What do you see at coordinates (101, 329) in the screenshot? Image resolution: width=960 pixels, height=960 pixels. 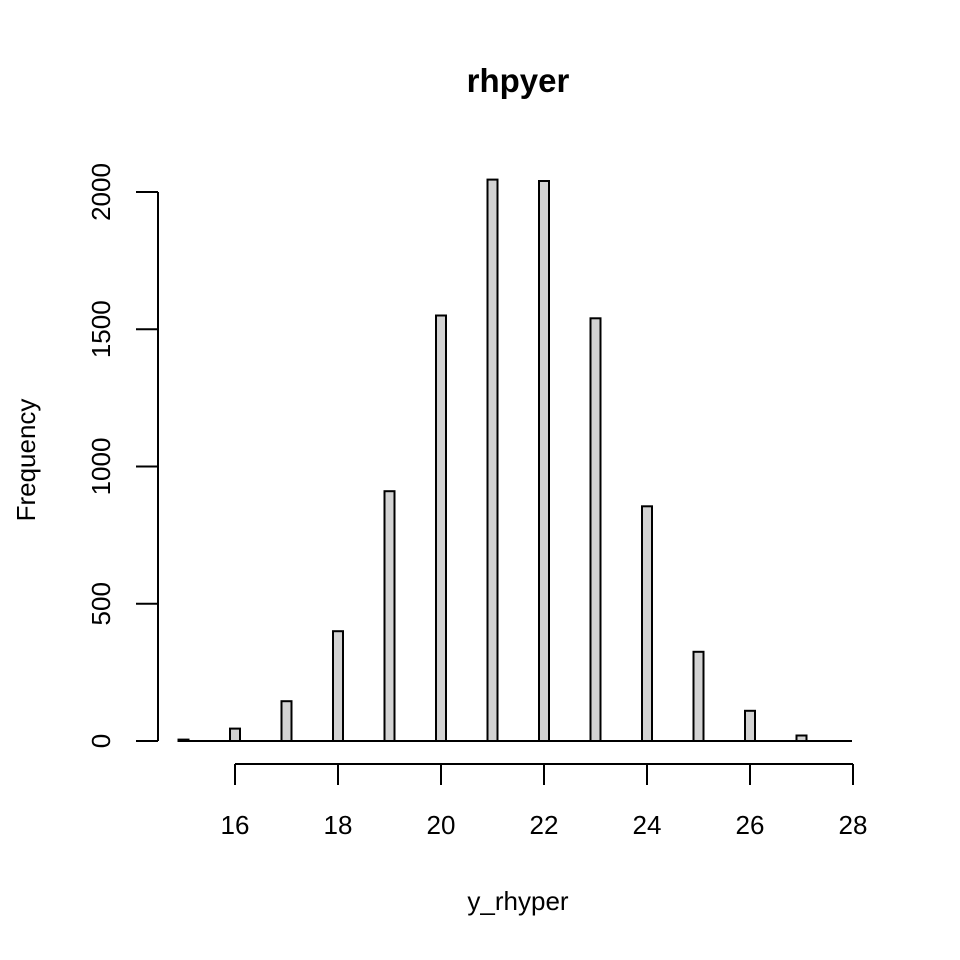 I see `y-tick-label: 1500` at bounding box center [101, 329].